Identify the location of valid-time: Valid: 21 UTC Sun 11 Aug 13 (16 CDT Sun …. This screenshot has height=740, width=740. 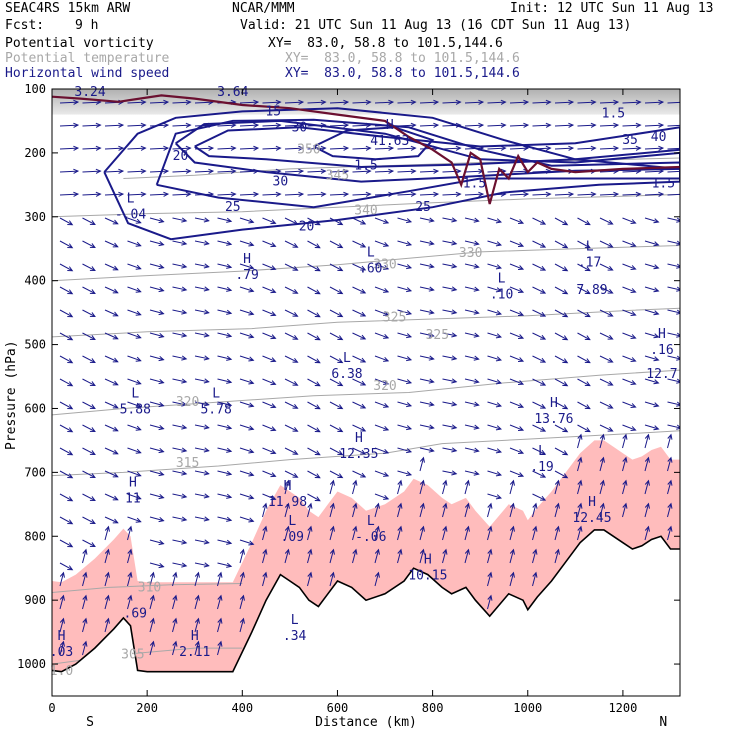
(436, 25).